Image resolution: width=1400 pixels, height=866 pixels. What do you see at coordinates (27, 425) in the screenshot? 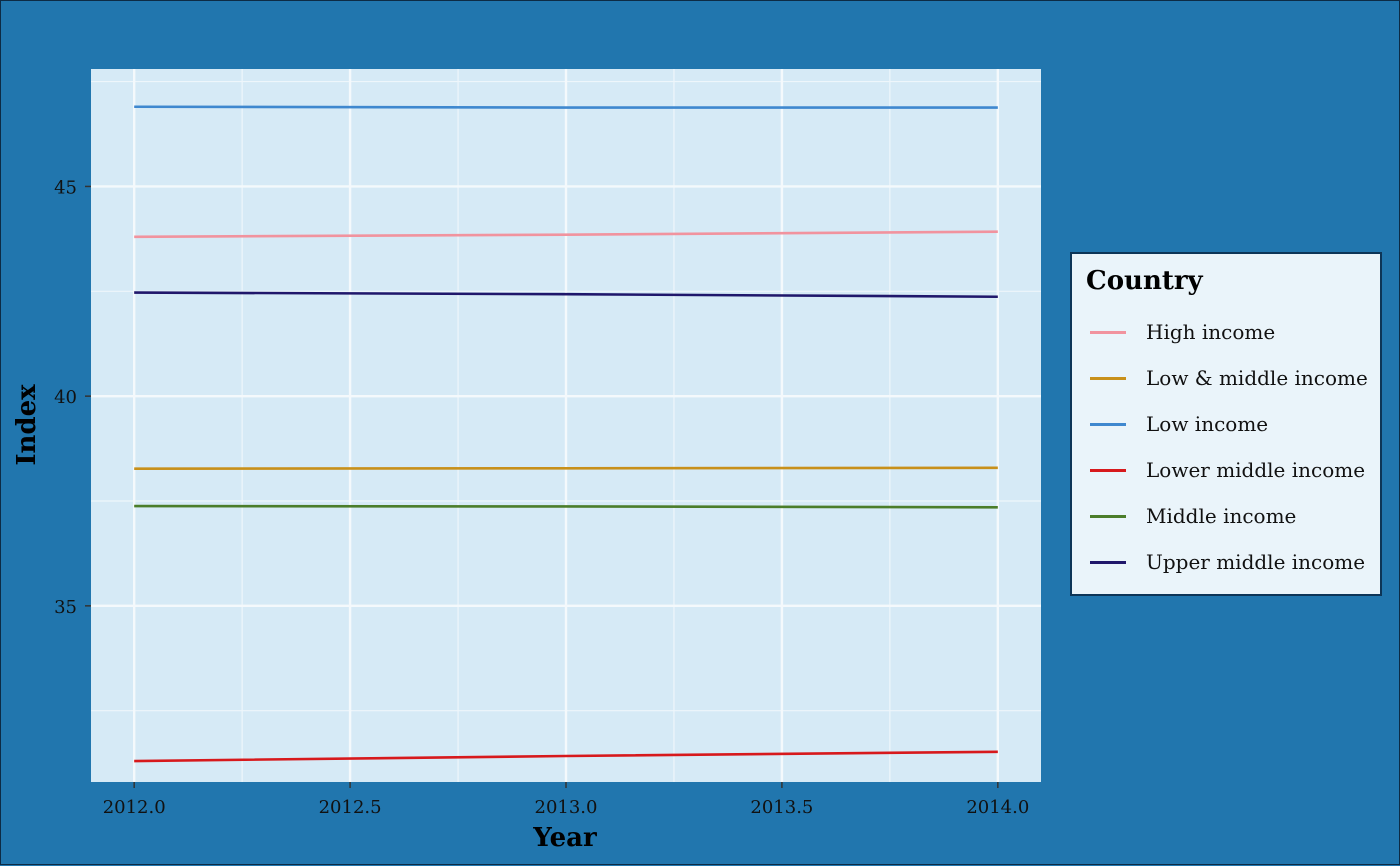
I see `y-axis-label: Index` at bounding box center [27, 425].